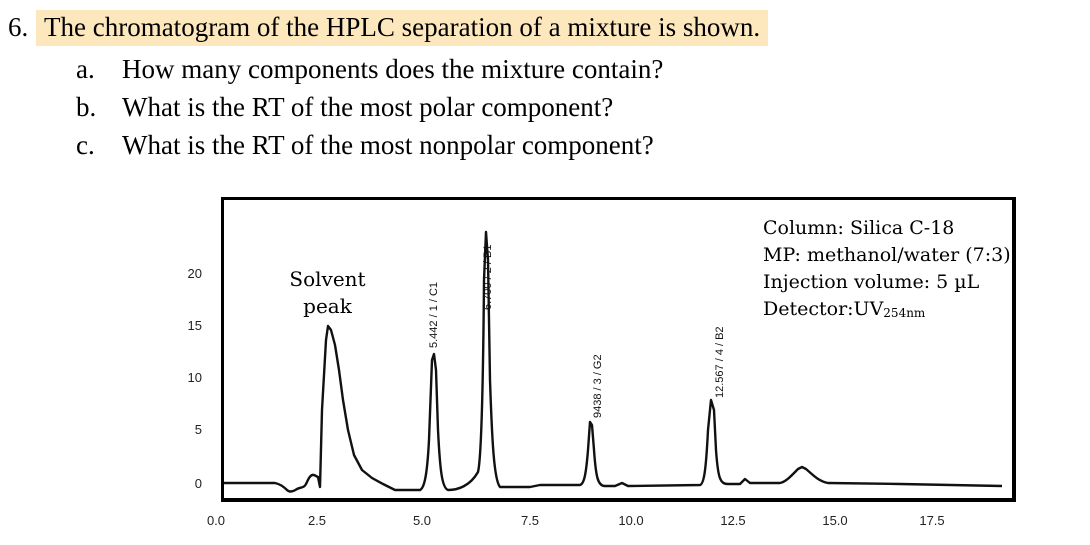 The image size is (1090, 545). Describe the element at coordinates (85, 69) in the screenshot. I see `part-label: a.` at that location.